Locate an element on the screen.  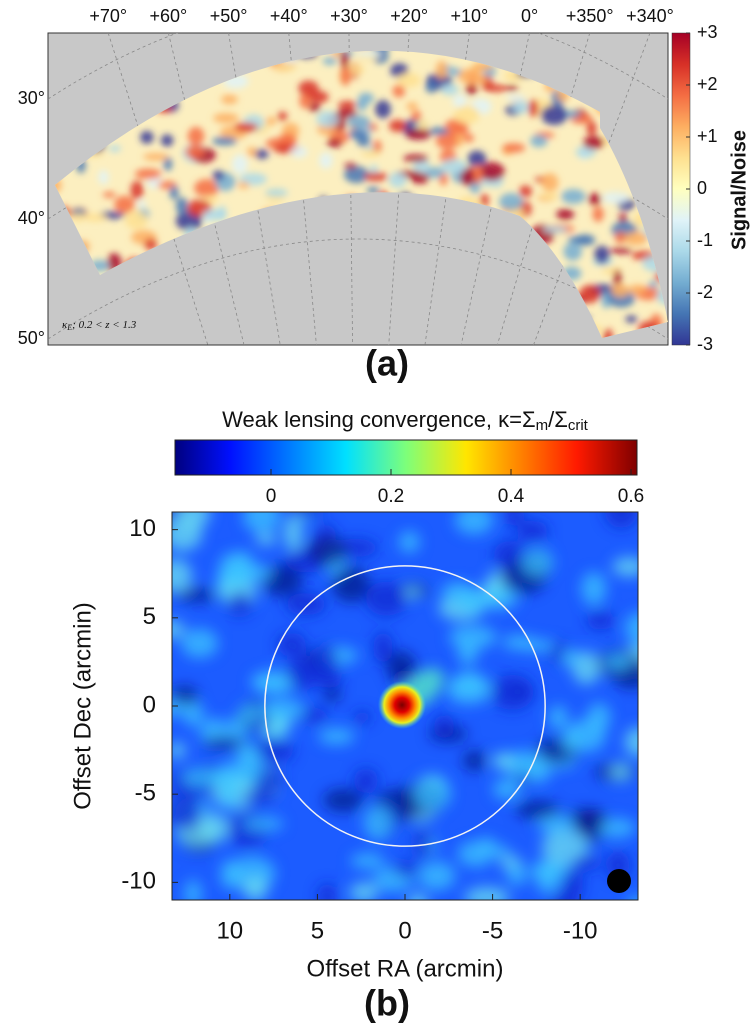
title-part: /Σ is located at coordinates (558, 419).